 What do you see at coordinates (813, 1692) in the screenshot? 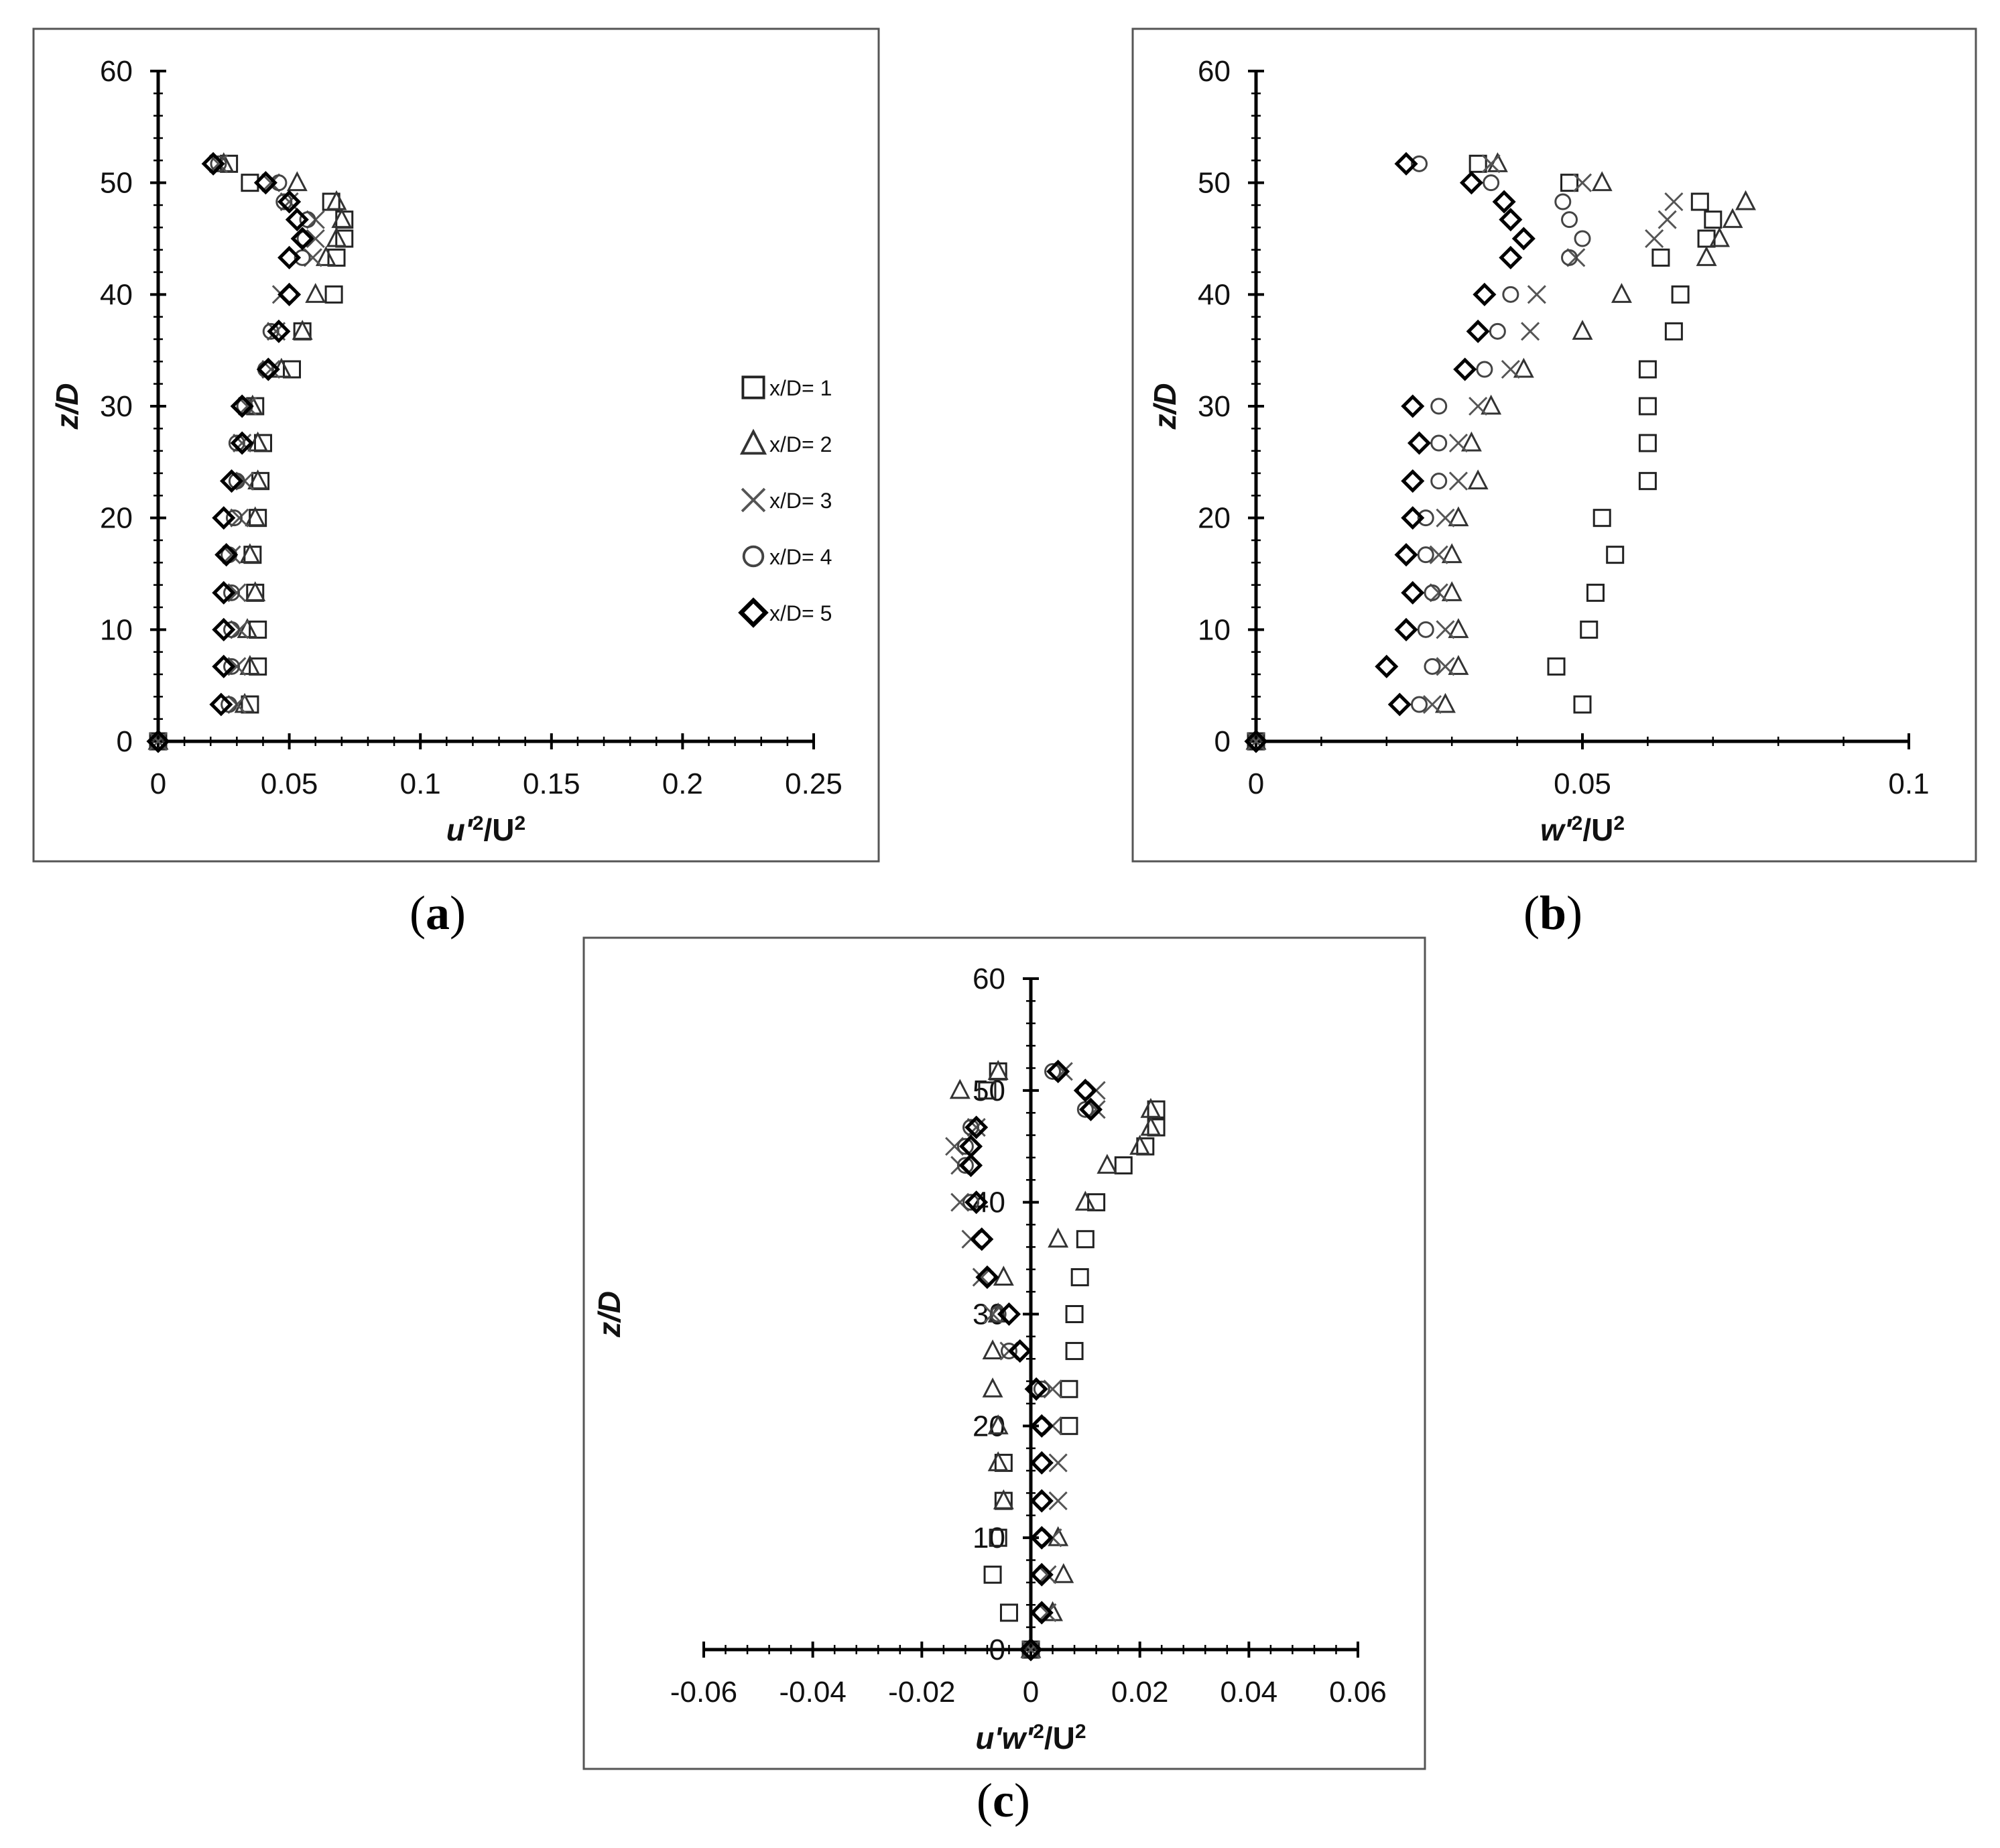
I see `x-tick-label: -0.04` at bounding box center [813, 1692].